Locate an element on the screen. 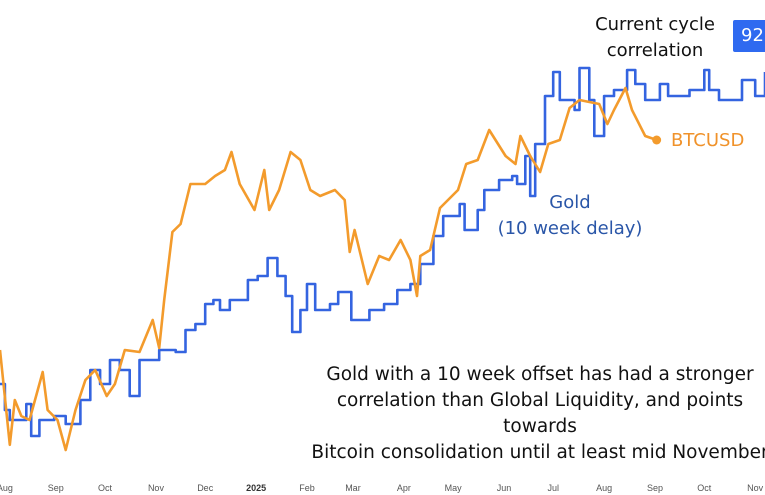 This screenshot has width=765, height=495. btcusd-series-label: BTCUSD is located at coordinates (708, 140).